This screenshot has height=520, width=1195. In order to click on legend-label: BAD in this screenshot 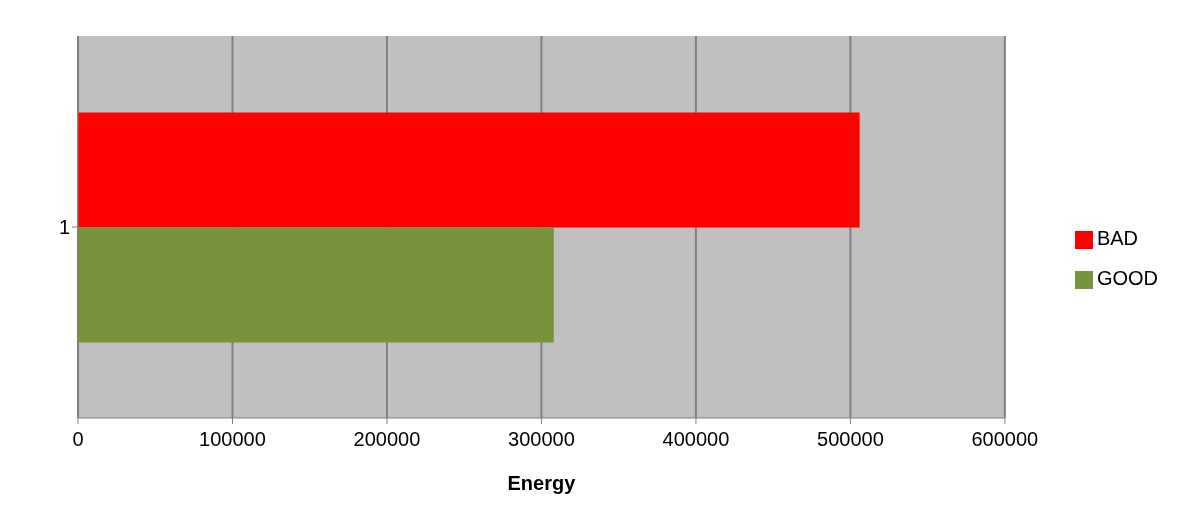, I will do `click(1117, 238)`.